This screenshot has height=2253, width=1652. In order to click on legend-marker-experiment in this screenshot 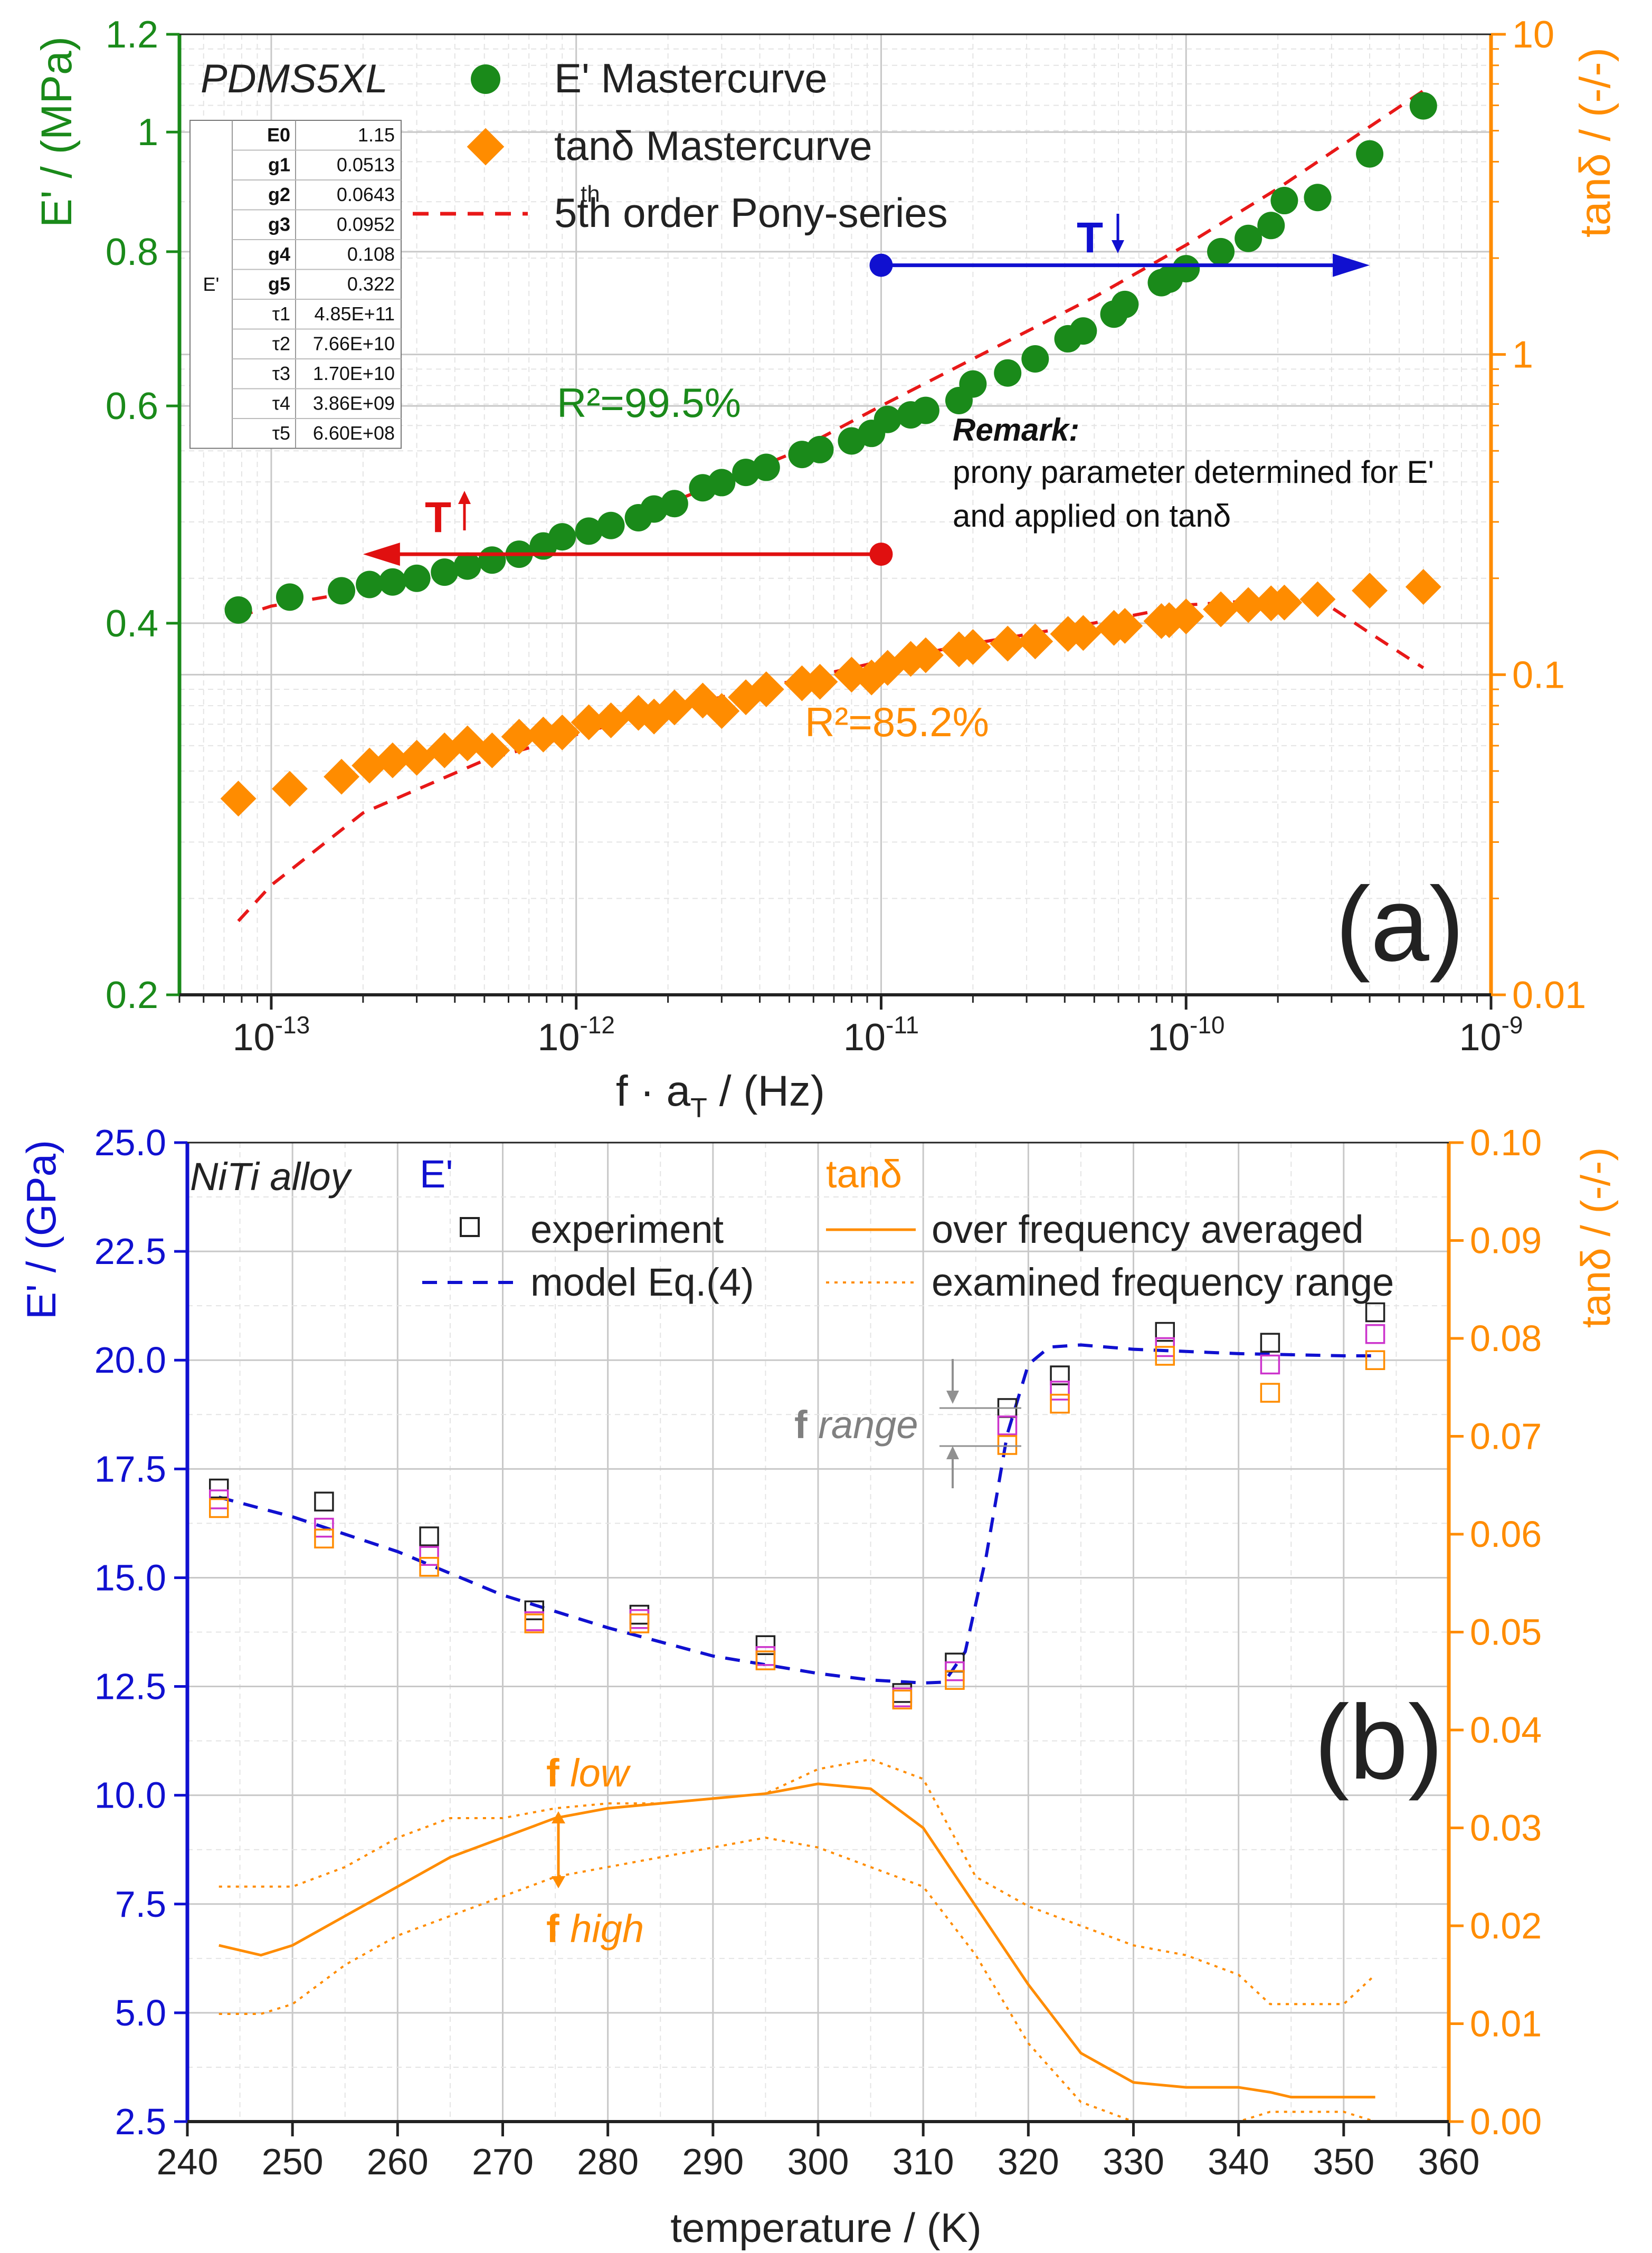, I will do `click(470, 1227)`.